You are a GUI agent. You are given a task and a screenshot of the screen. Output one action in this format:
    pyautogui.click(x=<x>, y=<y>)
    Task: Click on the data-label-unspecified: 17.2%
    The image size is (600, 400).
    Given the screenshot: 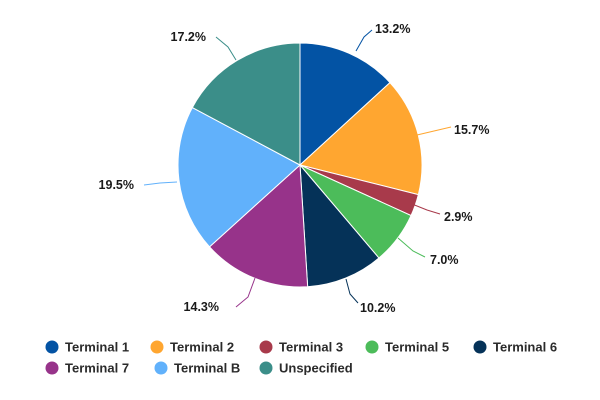 What is the action you would take?
    pyautogui.click(x=188, y=37)
    